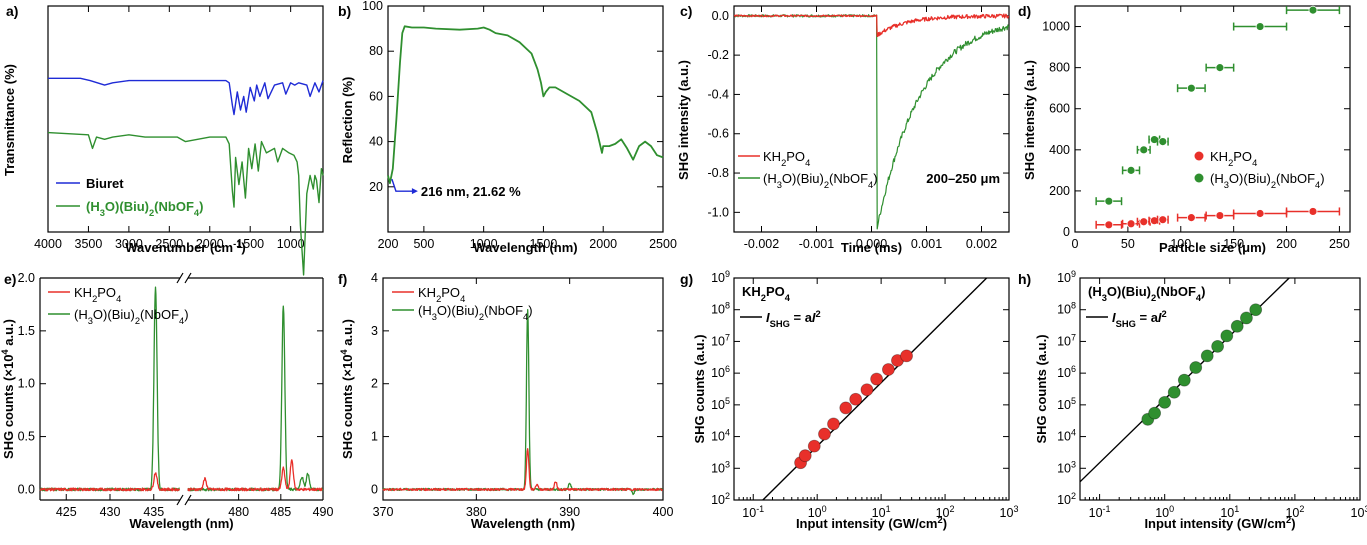  I want to click on y-tick-label: 600, so click(1059, 109).